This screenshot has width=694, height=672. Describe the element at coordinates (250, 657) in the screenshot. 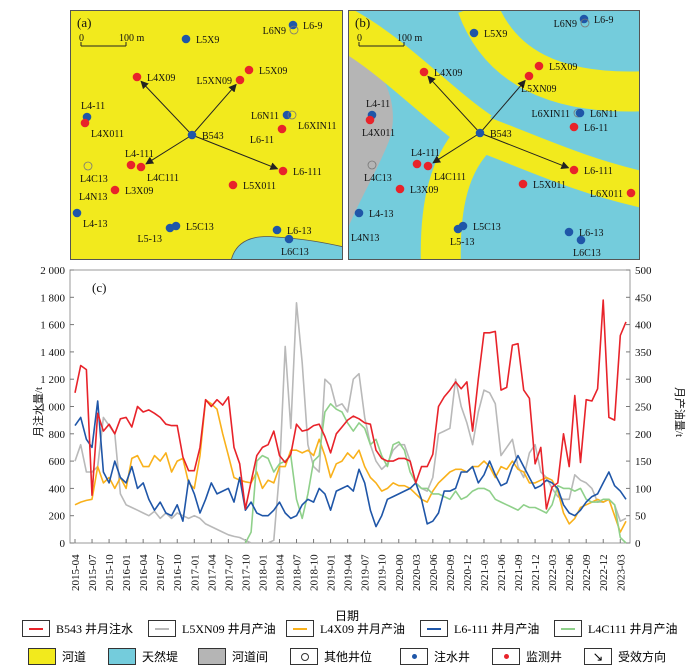

I see `legend-label: 河道间` at that location.